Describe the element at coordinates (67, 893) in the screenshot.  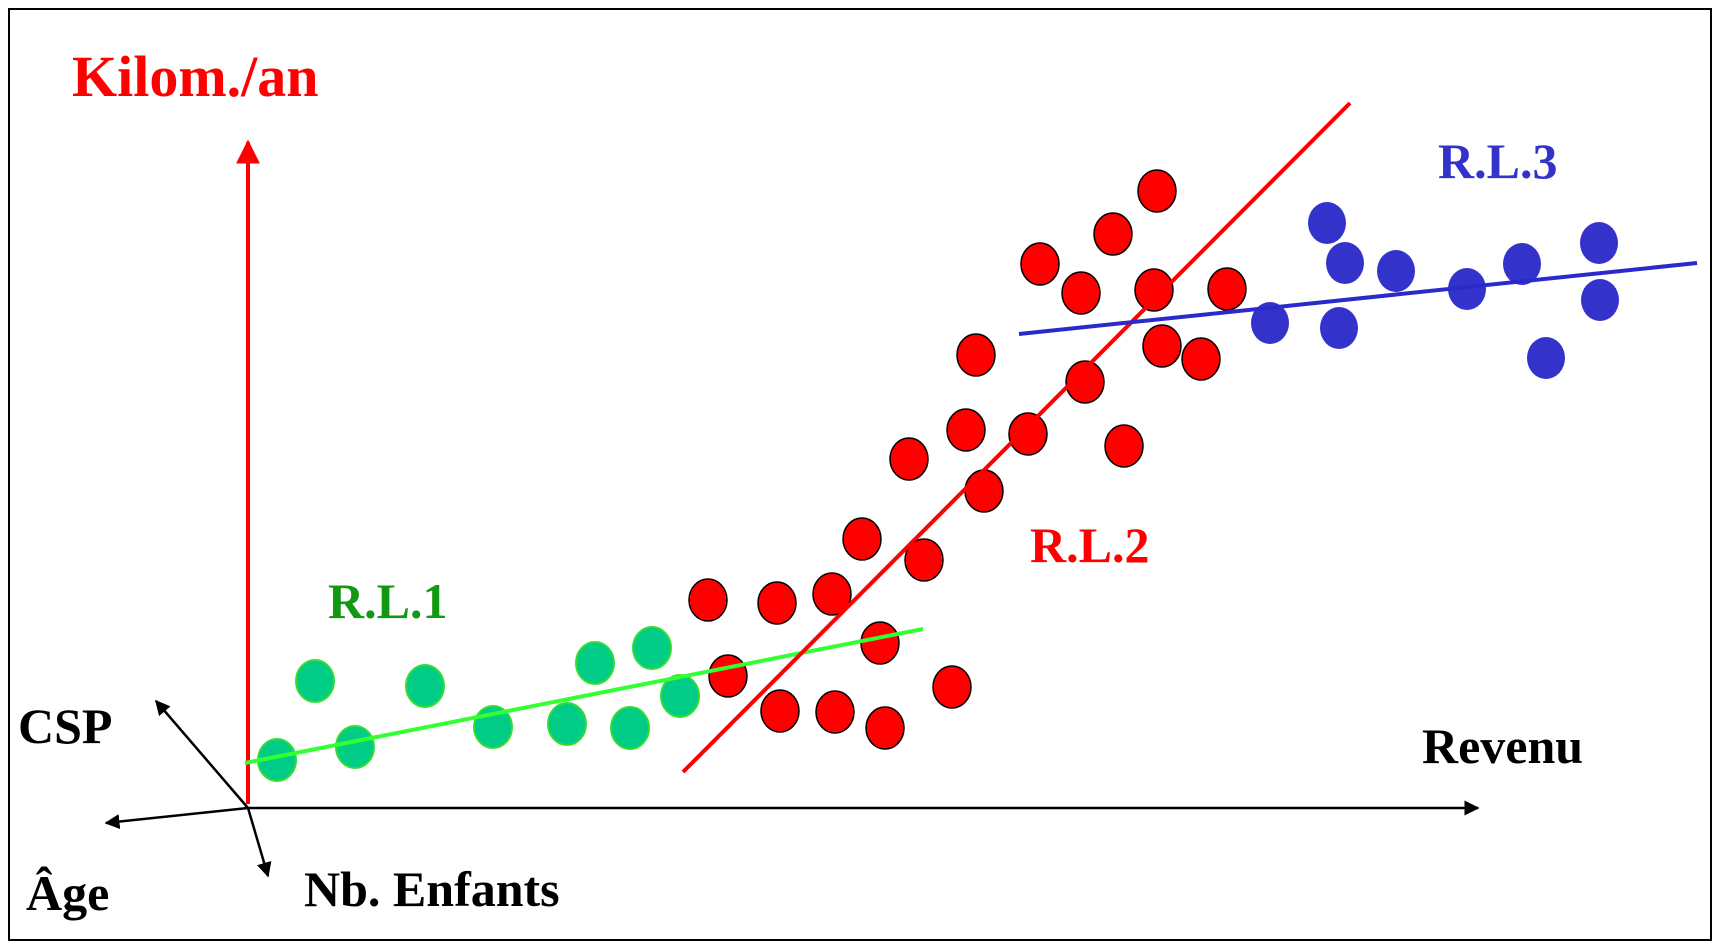
I see `age-label: Âge` at that location.